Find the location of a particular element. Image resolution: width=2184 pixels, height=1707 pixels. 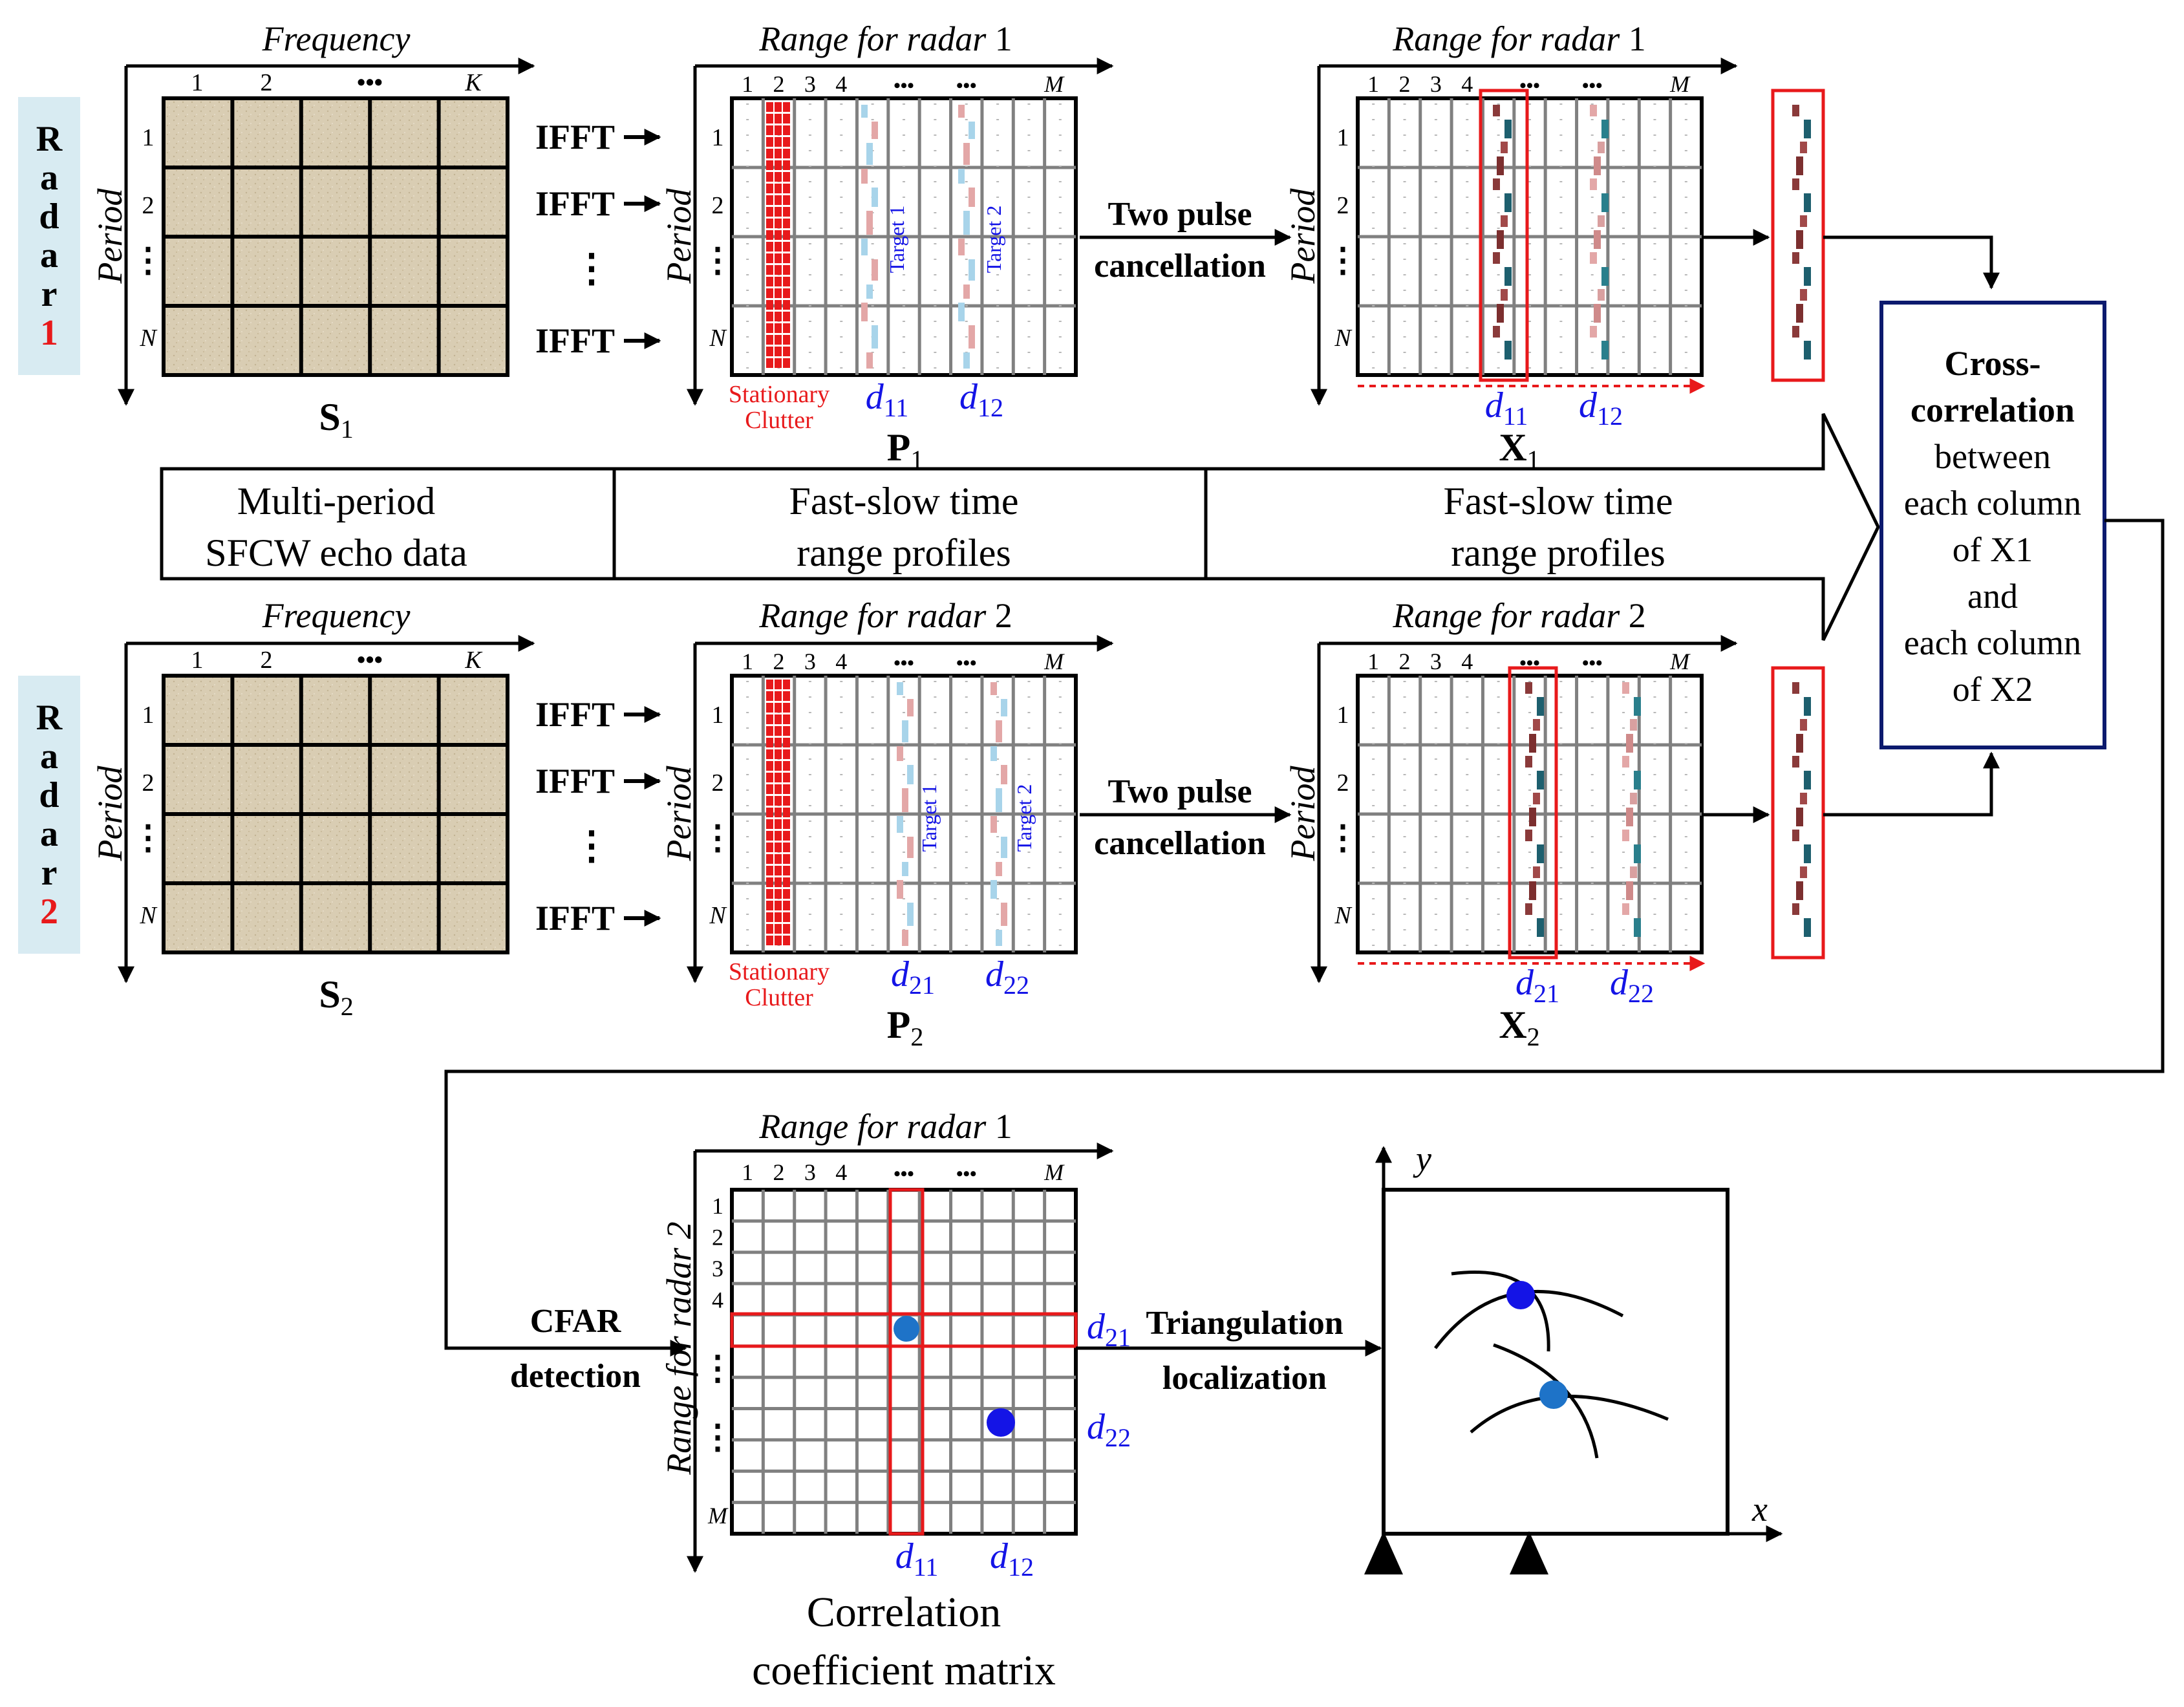

range-tick: 3 is located at coordinates (810, 661).